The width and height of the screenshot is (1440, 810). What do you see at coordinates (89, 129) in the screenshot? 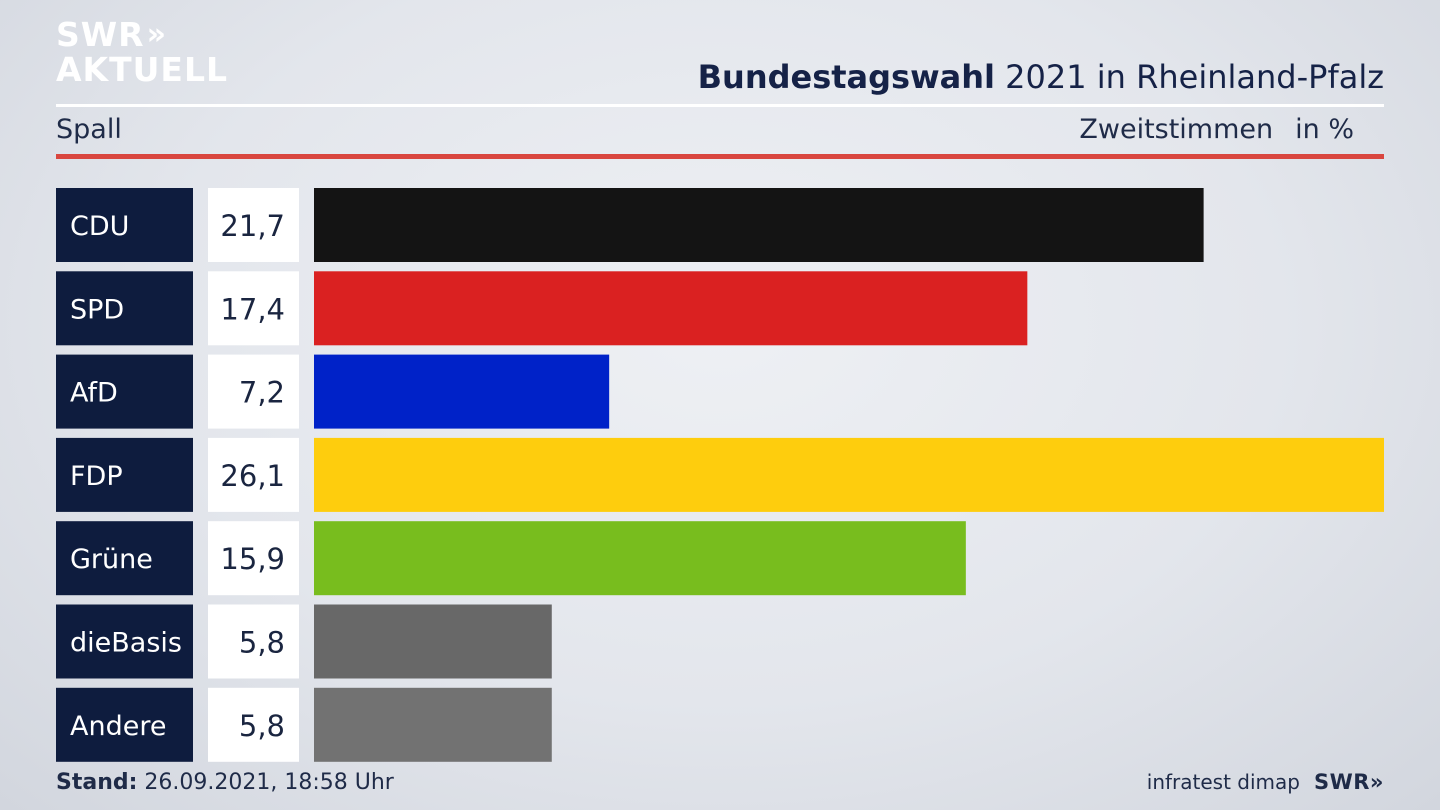
I see `region-label: Spall` at bounding box center [89, 129].